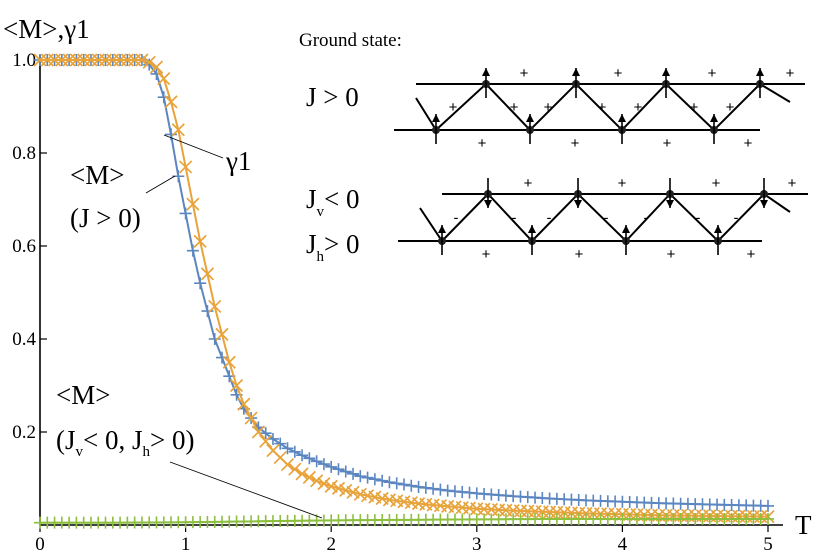  Describe the element at coordinates (768, 543) in the screenshot. I see `x-tick-label: 5` at that location.